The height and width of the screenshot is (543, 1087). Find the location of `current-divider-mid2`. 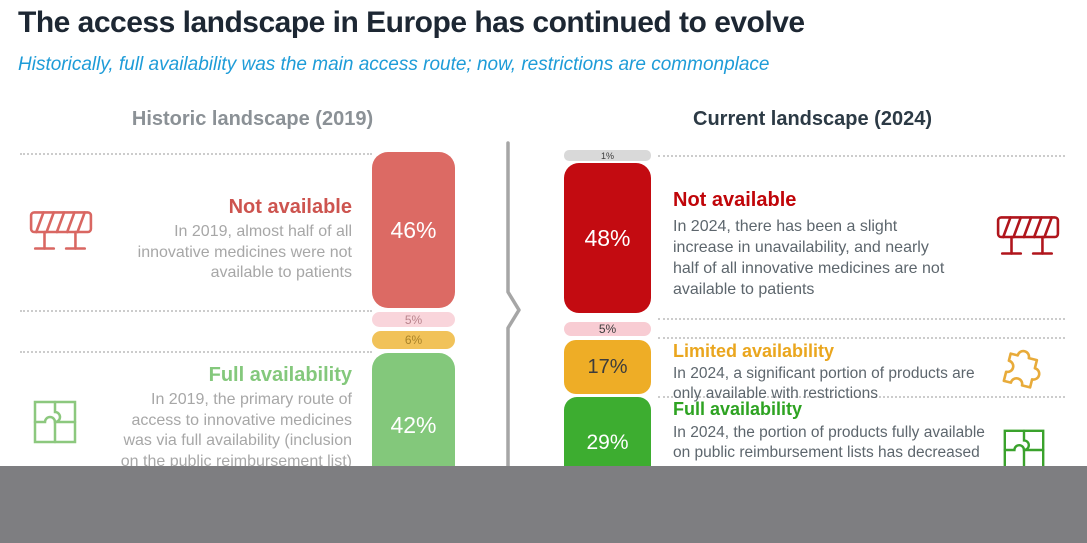

current-divider-mid2 is located at coordinates (861, 338).